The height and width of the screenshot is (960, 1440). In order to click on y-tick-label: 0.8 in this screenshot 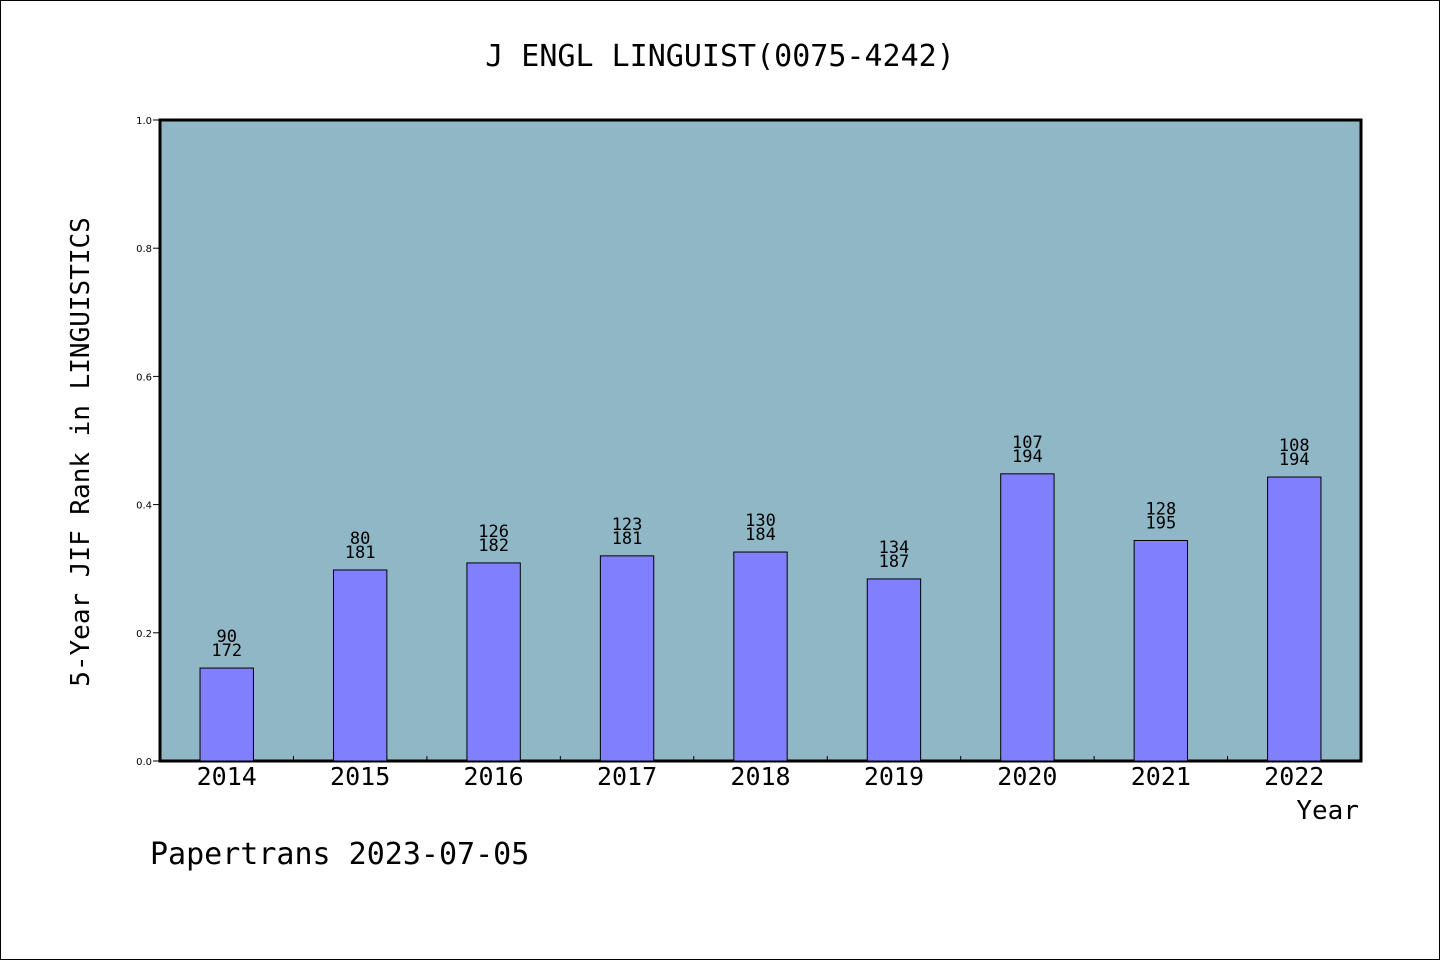, I will do `click(144, 249)`.